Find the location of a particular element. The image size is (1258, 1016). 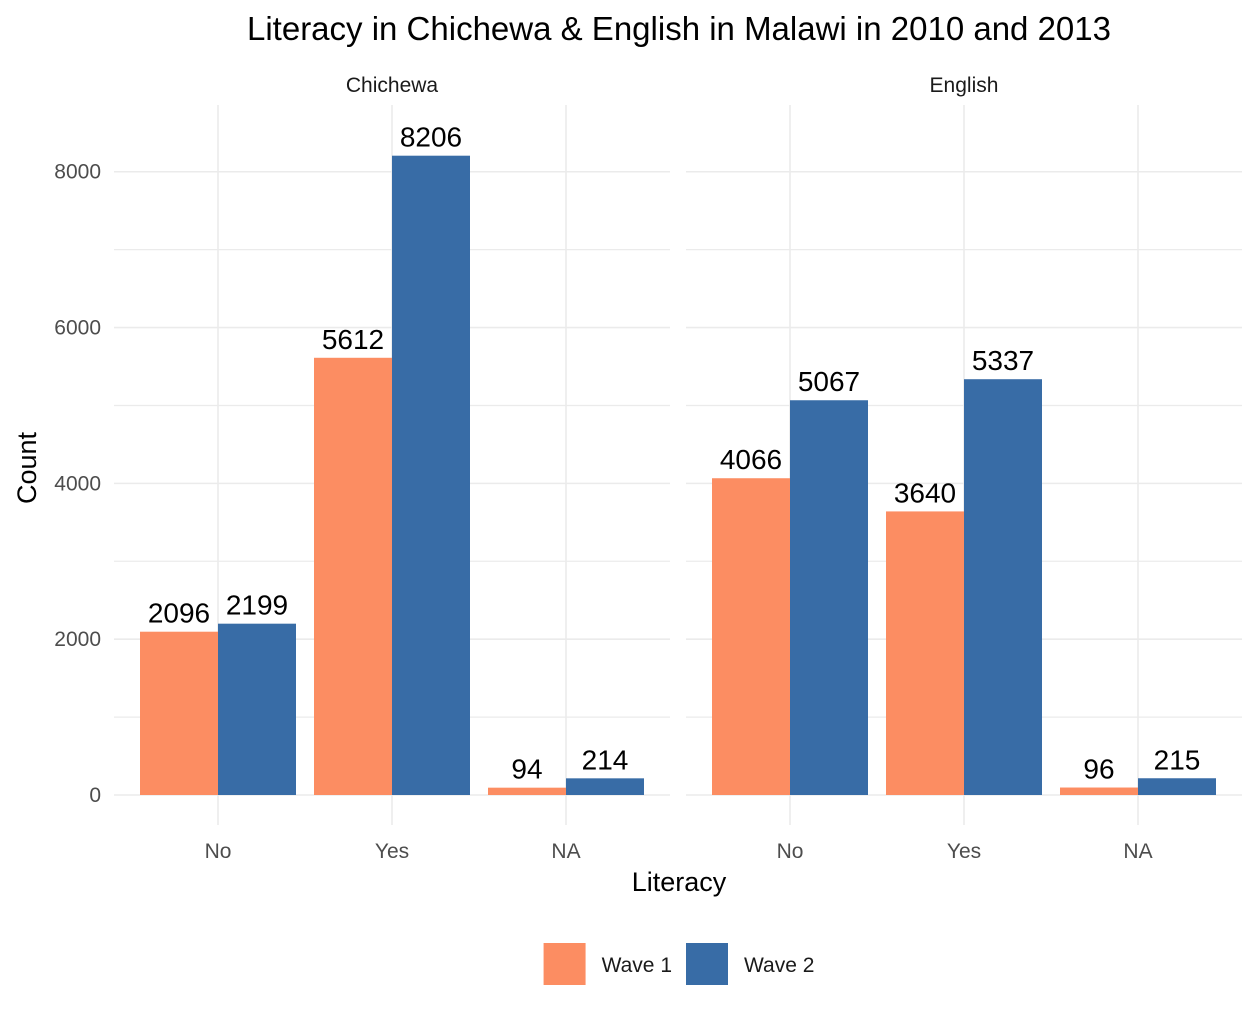

data-label-chichewa-na-wave-1: 94 is located at coordinates (526, 769).